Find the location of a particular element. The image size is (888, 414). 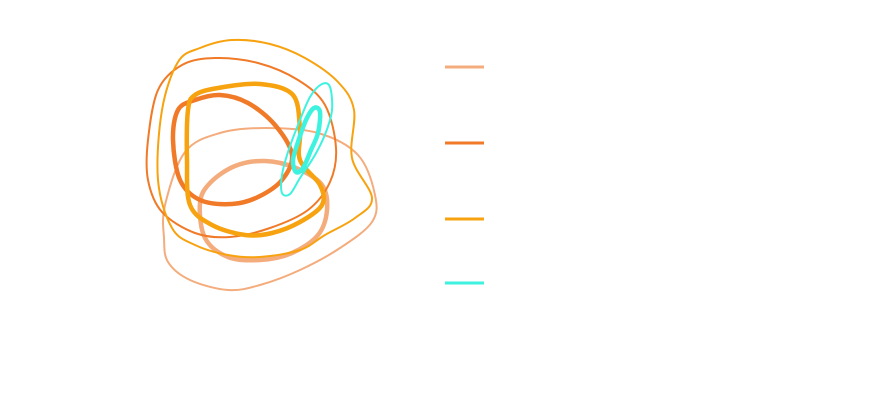

contour-series-4-inner is located at coordinates (306, 140).